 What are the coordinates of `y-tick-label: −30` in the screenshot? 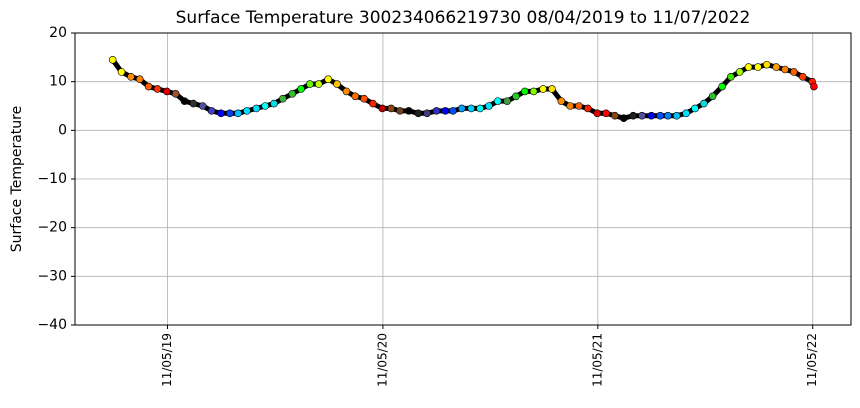 It's located at (52, 276).